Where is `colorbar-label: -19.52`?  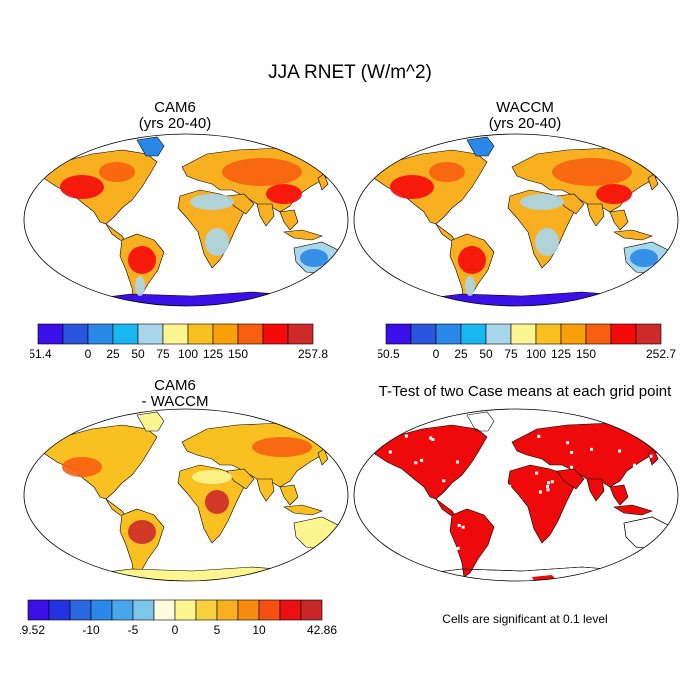 colorbar-label: -19.52 is located at coordinates (32, 630).